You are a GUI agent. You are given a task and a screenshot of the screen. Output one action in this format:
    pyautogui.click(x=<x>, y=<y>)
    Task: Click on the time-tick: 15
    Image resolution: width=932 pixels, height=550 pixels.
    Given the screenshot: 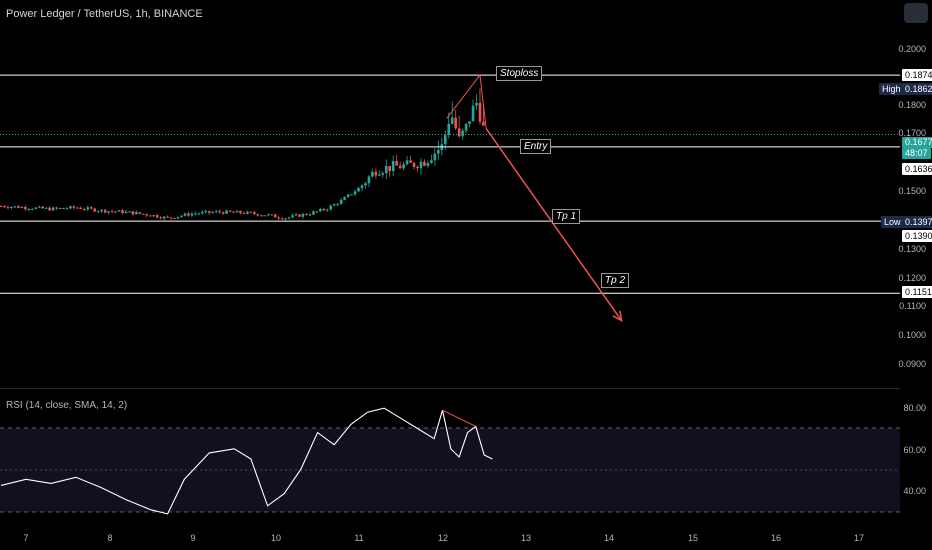 What is the action you would take?
    pyautogui.click(x=693, y=538)
    